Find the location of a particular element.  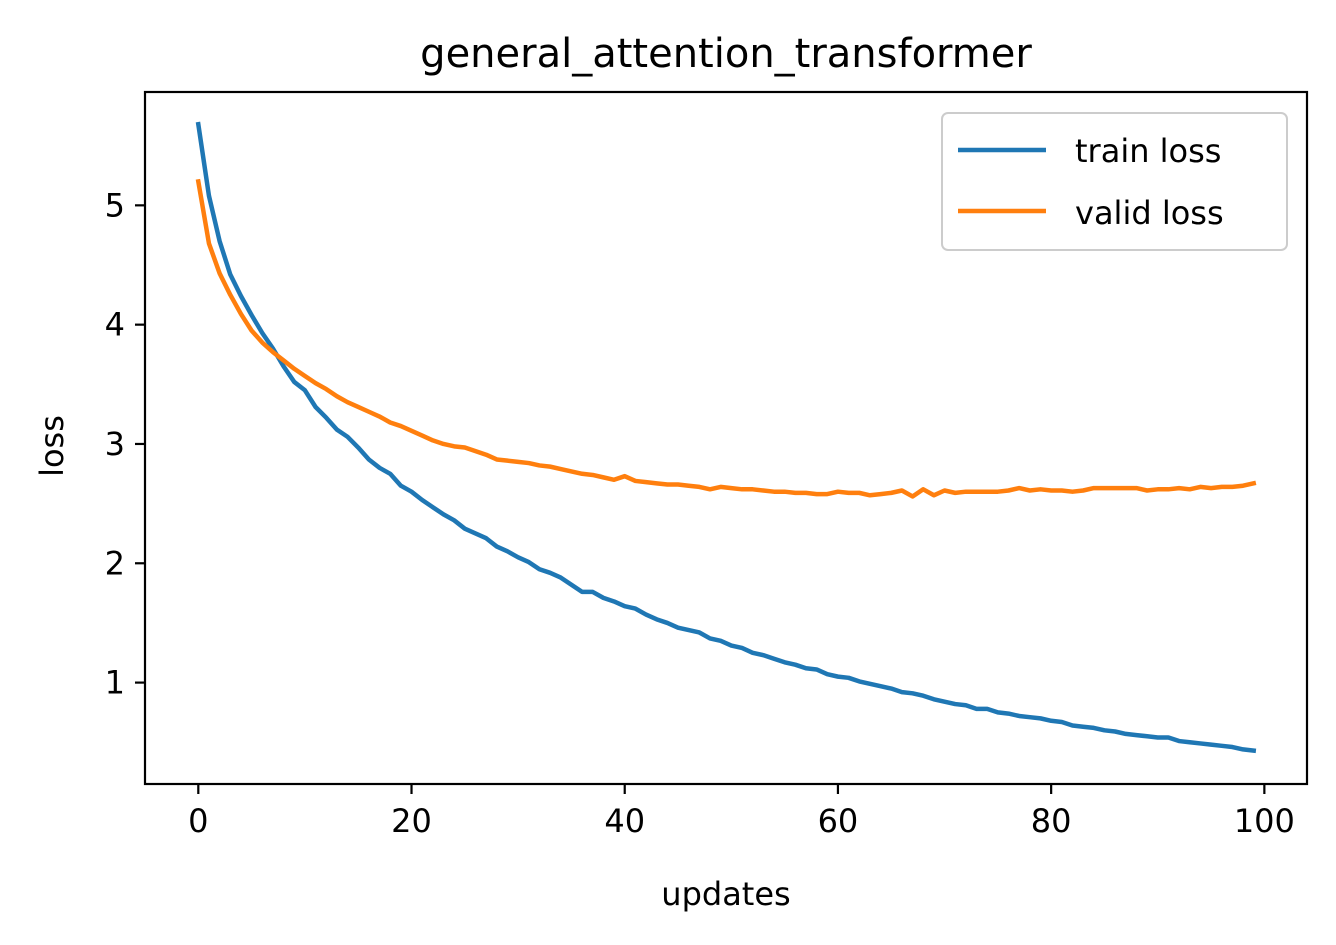

x-tick-label: 20 is located at coordinates (411, 821).